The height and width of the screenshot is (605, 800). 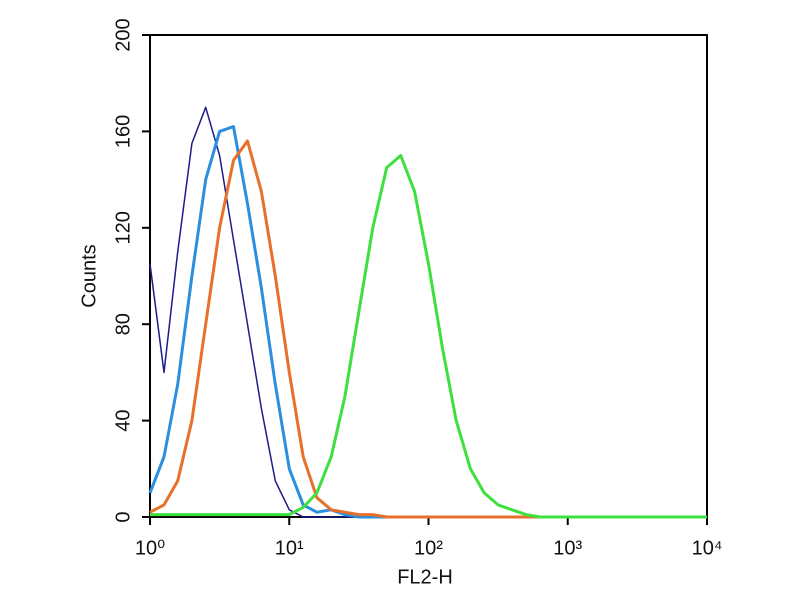 What do you see at coordinates (289, 548) in the screenshot?
I see `x-tick-label: 10¹` at bounding box center [289, 548].